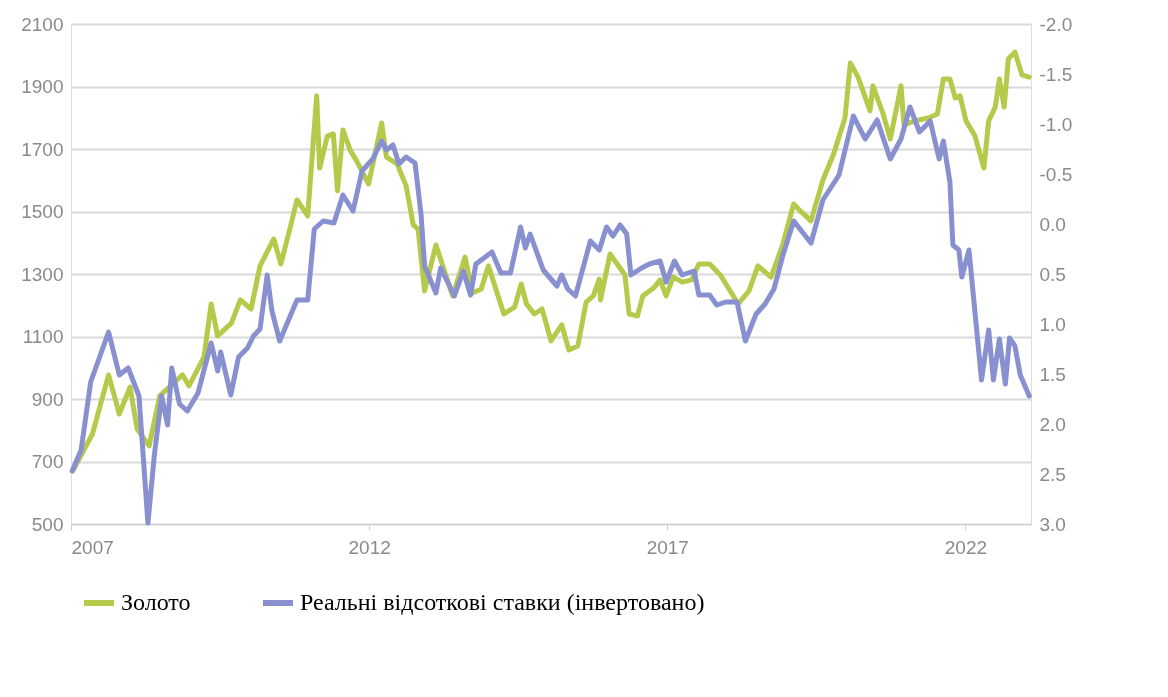 The image size is (1168, 697). What do you see at coordinates (1056, 124) in the screenshot?
I see `y2-tick-label: -1.0` at bounding box center [1056, 124].